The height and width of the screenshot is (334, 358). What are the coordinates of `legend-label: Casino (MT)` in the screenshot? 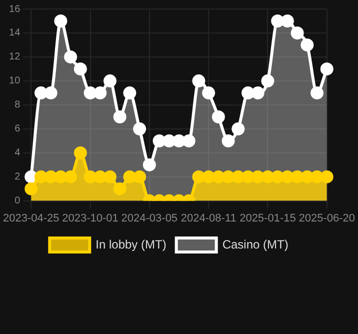 It's located at (255, 244).